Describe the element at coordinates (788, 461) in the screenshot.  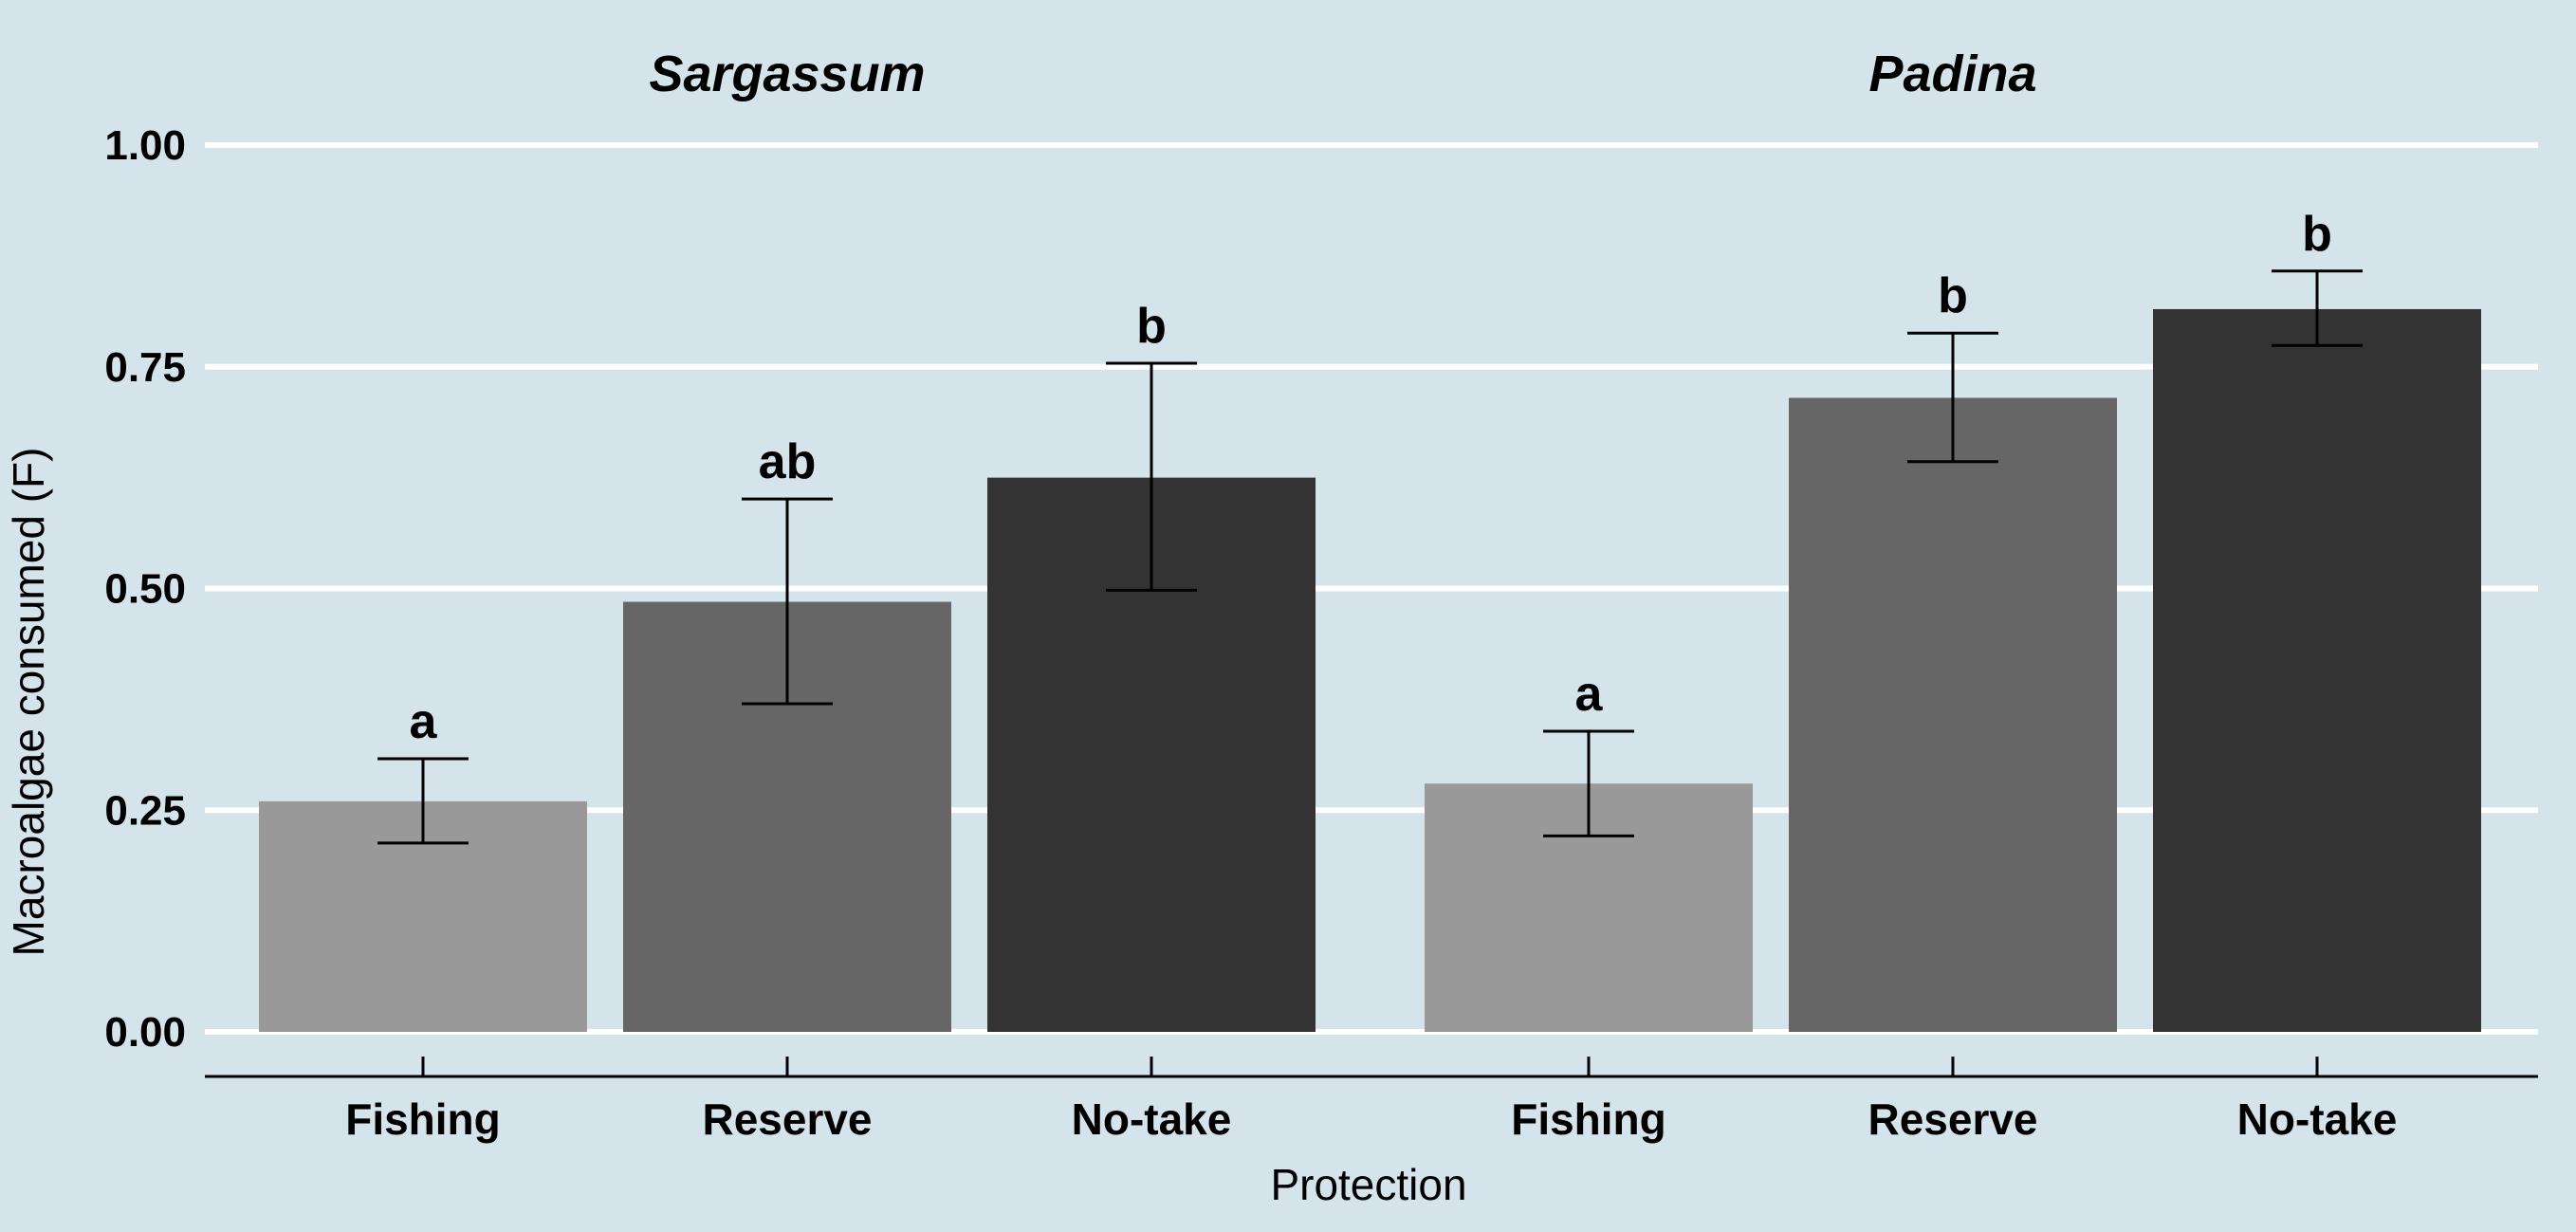
I see `significance-label: ab` at that location.